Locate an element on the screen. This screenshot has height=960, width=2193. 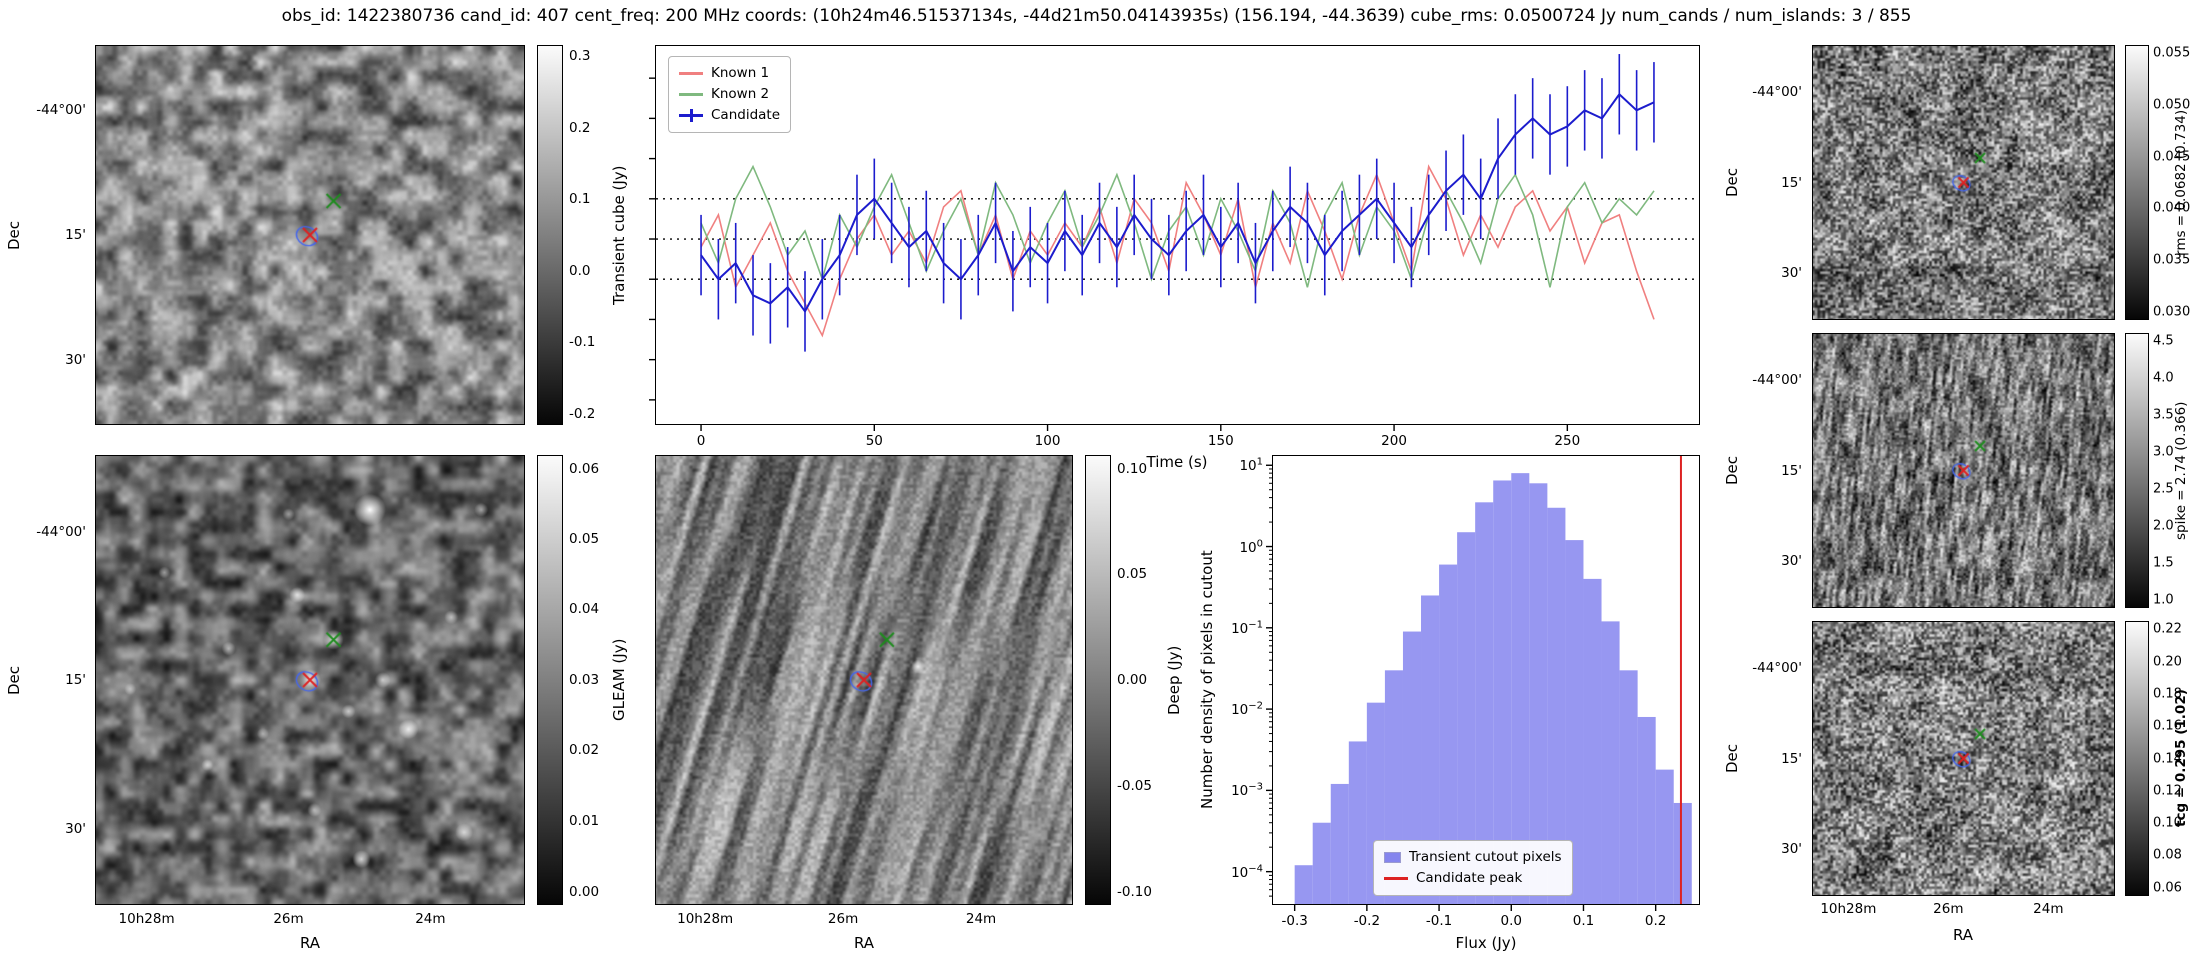
spike-cutout-image is located at coordinates (1963, 470).